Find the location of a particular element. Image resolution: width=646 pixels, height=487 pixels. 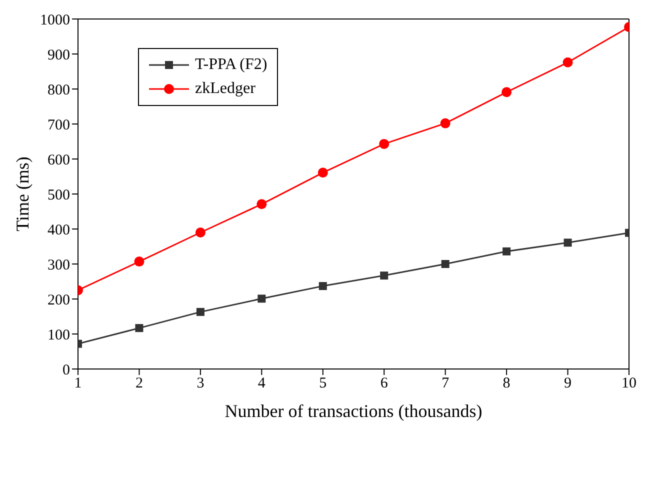

x-tick-label: 6 is located at coordinates (384, 384).